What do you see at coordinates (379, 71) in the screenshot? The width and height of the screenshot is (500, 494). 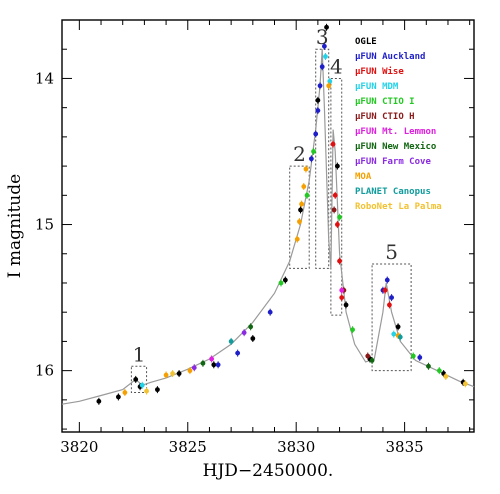 I see `legend-entry: μFUN Wise` at bounding box center [379, 71].